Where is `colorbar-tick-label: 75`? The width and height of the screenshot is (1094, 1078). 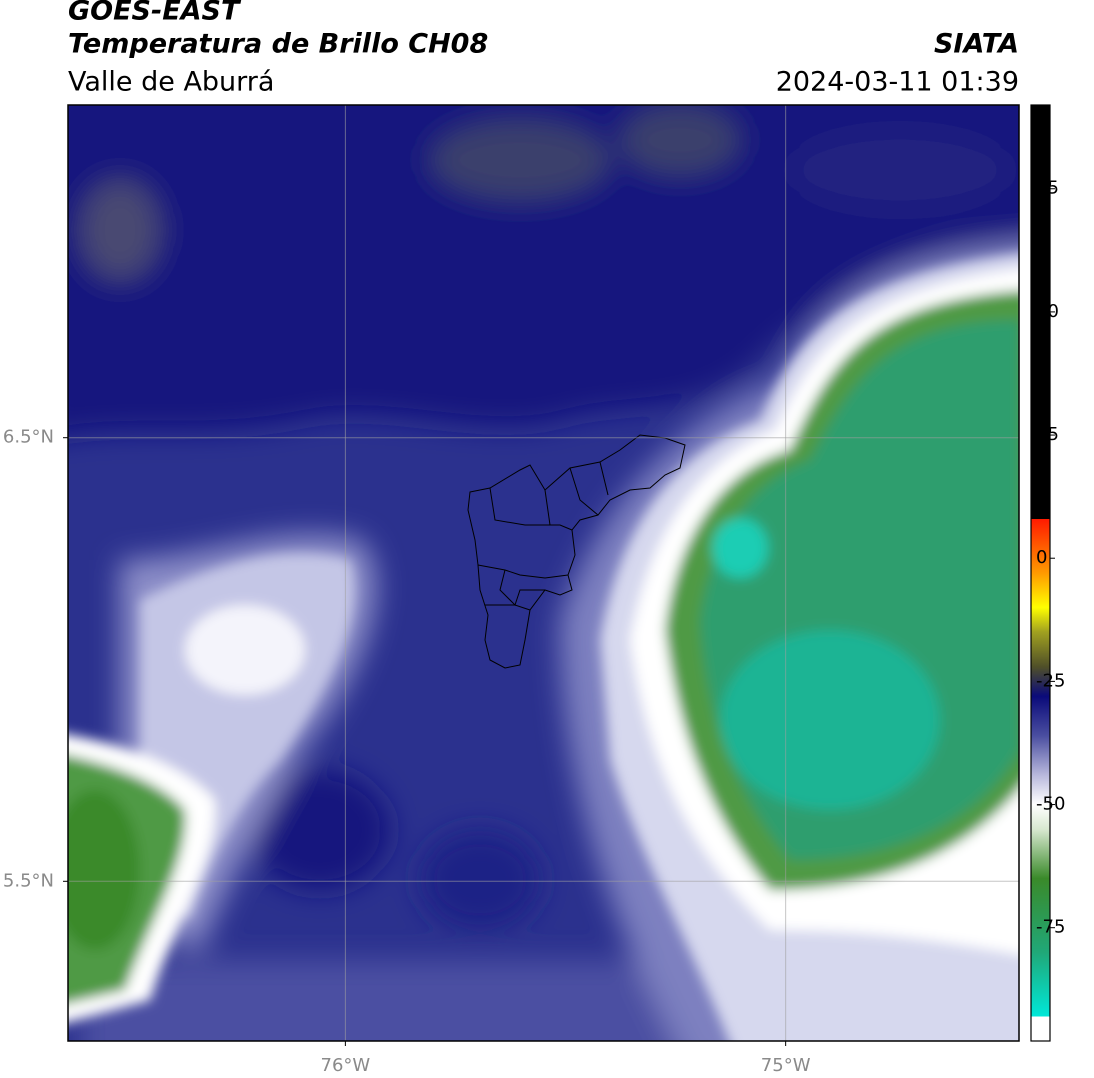 colorbar-tick-label: 75 is located at coordinates (1047, 188).